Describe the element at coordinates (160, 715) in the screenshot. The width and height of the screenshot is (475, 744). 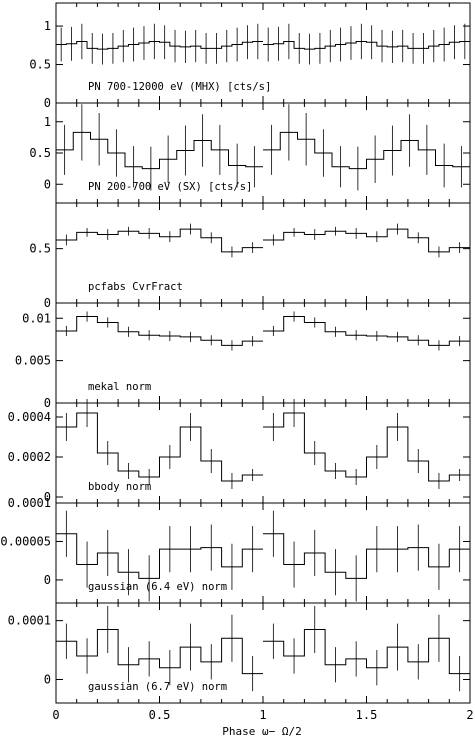
I see `x-tick-label: 0.5` at that location.